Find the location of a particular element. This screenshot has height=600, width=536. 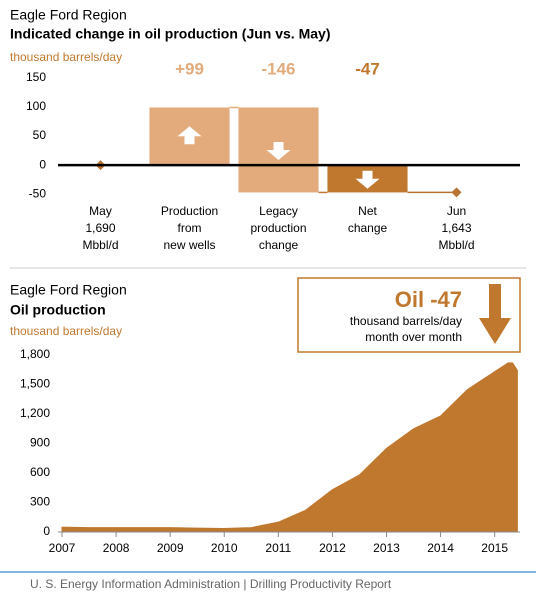

y-tick-label: 50 is located at coordinates (40, 135).